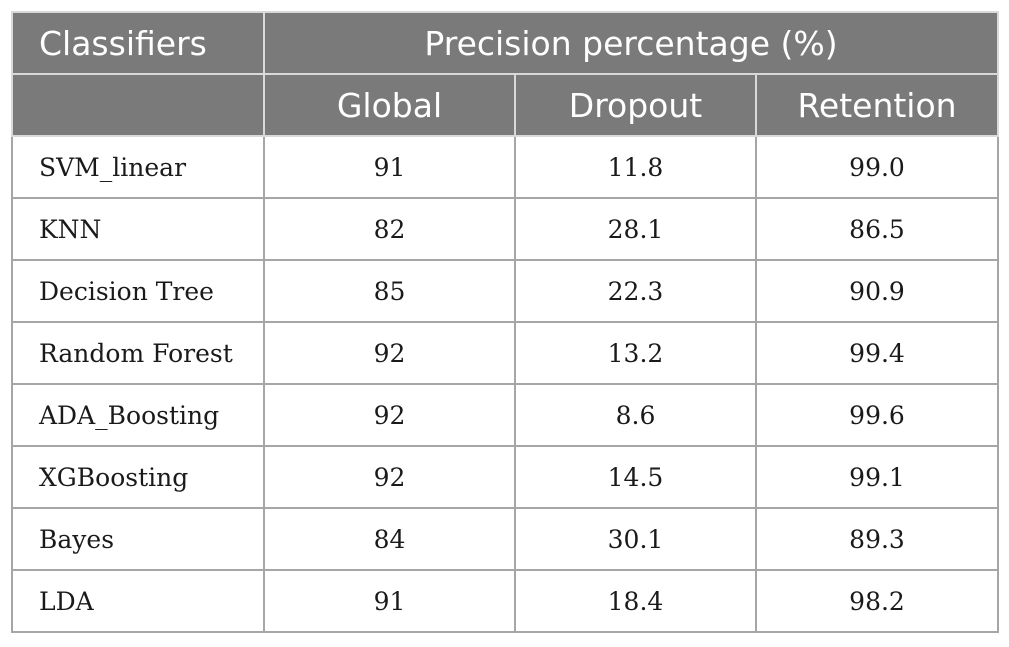  I want to click on cell-global: 84, so click(389, 539).